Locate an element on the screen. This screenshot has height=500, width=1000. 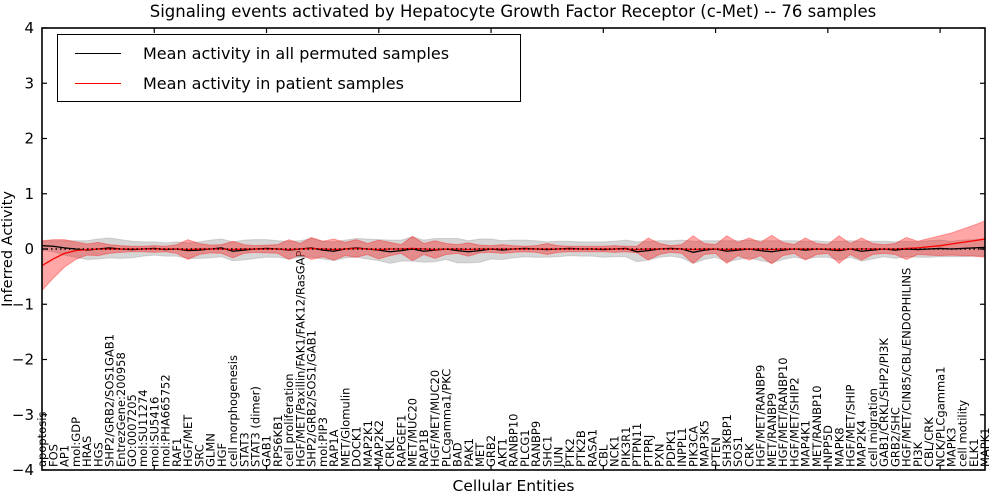
x-tick-label: PLCgamma1/PKC is located at coordinates (446, 418).